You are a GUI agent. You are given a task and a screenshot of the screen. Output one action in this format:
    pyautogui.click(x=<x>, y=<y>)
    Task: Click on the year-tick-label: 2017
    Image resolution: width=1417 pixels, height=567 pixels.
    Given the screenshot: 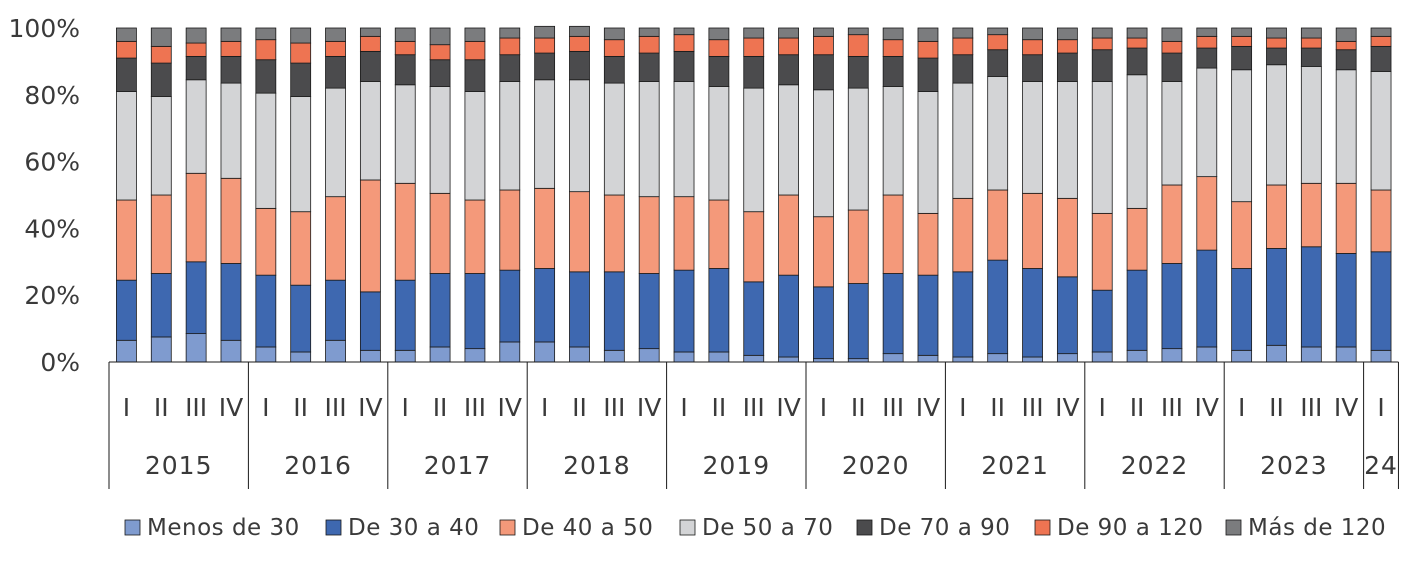 What is the action you would take?
    pyautogui.click(x=458, y=465)
    